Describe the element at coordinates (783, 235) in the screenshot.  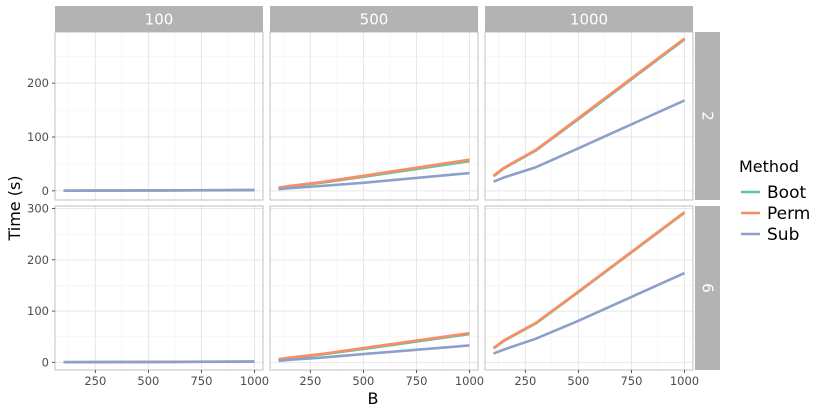
I see `legend-label-sub: Sub` at that location.